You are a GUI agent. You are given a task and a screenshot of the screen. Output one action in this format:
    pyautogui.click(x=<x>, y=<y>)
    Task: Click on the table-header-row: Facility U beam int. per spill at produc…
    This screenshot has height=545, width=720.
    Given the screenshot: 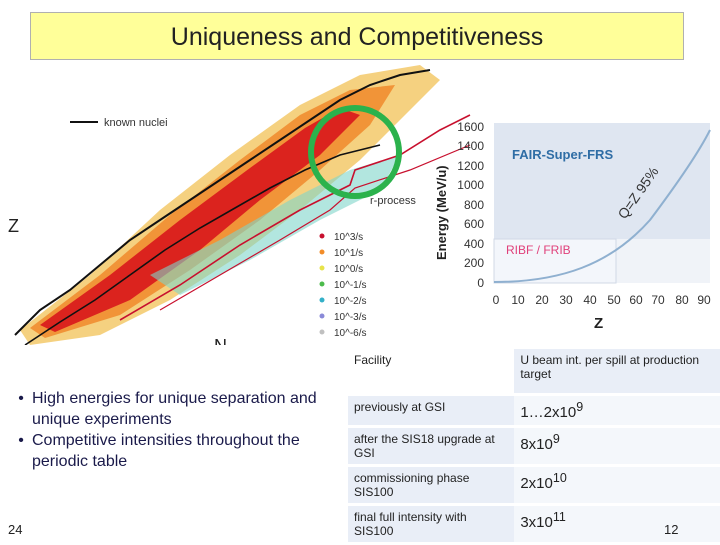 What is the action you would take?
    pyautogui.click(x=534, y=371)
    